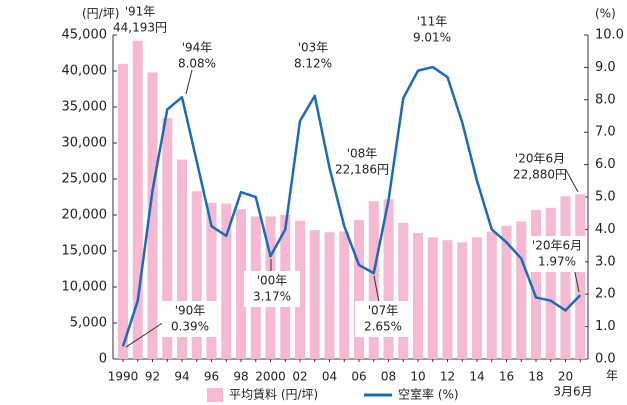  Describe the element at coordinates (540, 175) in the screenshot. I see `value-label: 22,880円` at that location.